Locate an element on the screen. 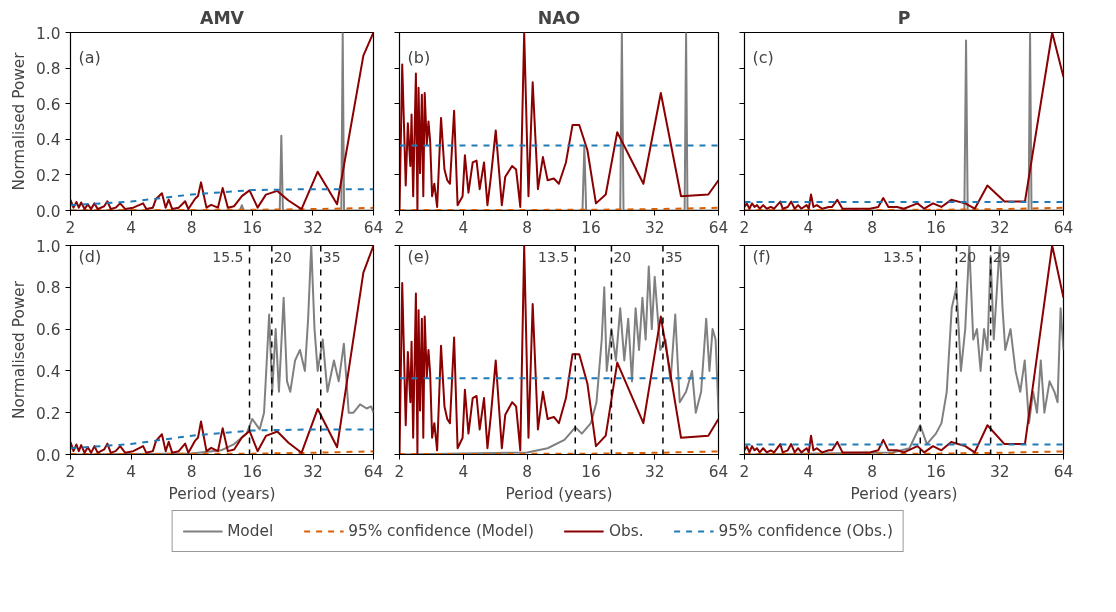  legend-label: Obs. is located at coordinates (626, 531).